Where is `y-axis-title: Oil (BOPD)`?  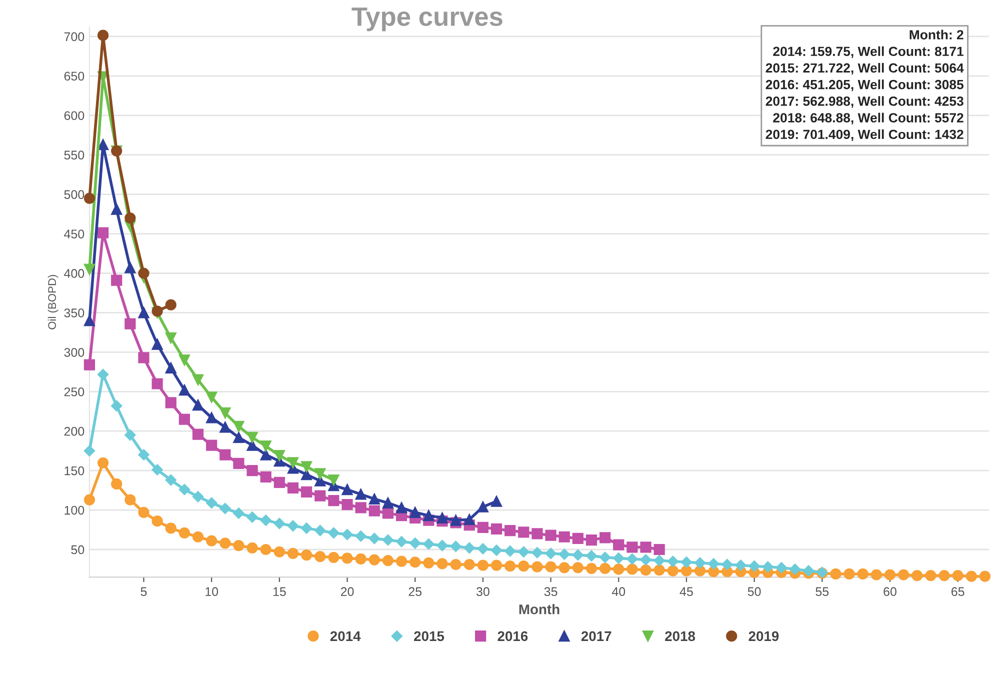
y-axis-title: Oil (BOPD) is located at coordinates (53, 302).